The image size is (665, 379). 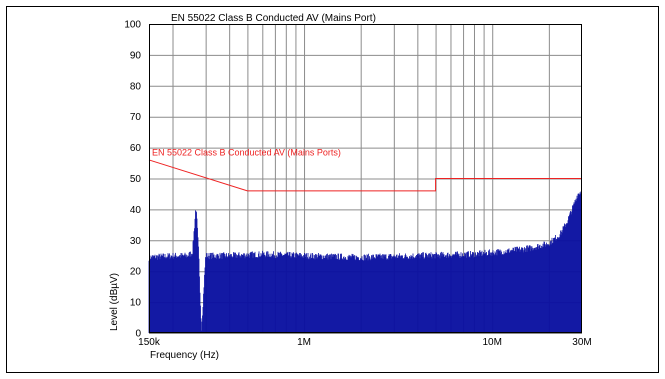 What do you see at coordinates (136, 210) in the screenshot?
I see `y-tick-label: 40` at bounding box center [136, 210].